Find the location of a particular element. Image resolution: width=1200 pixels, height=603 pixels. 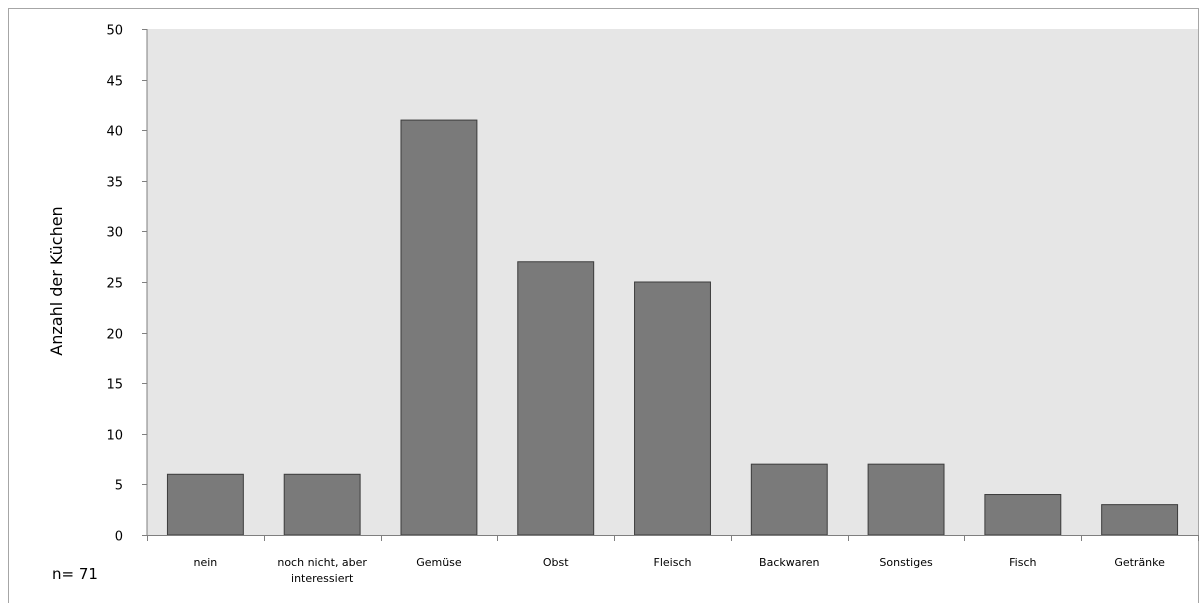

y-tick-label: 35 is located at coordinates (114, 183).